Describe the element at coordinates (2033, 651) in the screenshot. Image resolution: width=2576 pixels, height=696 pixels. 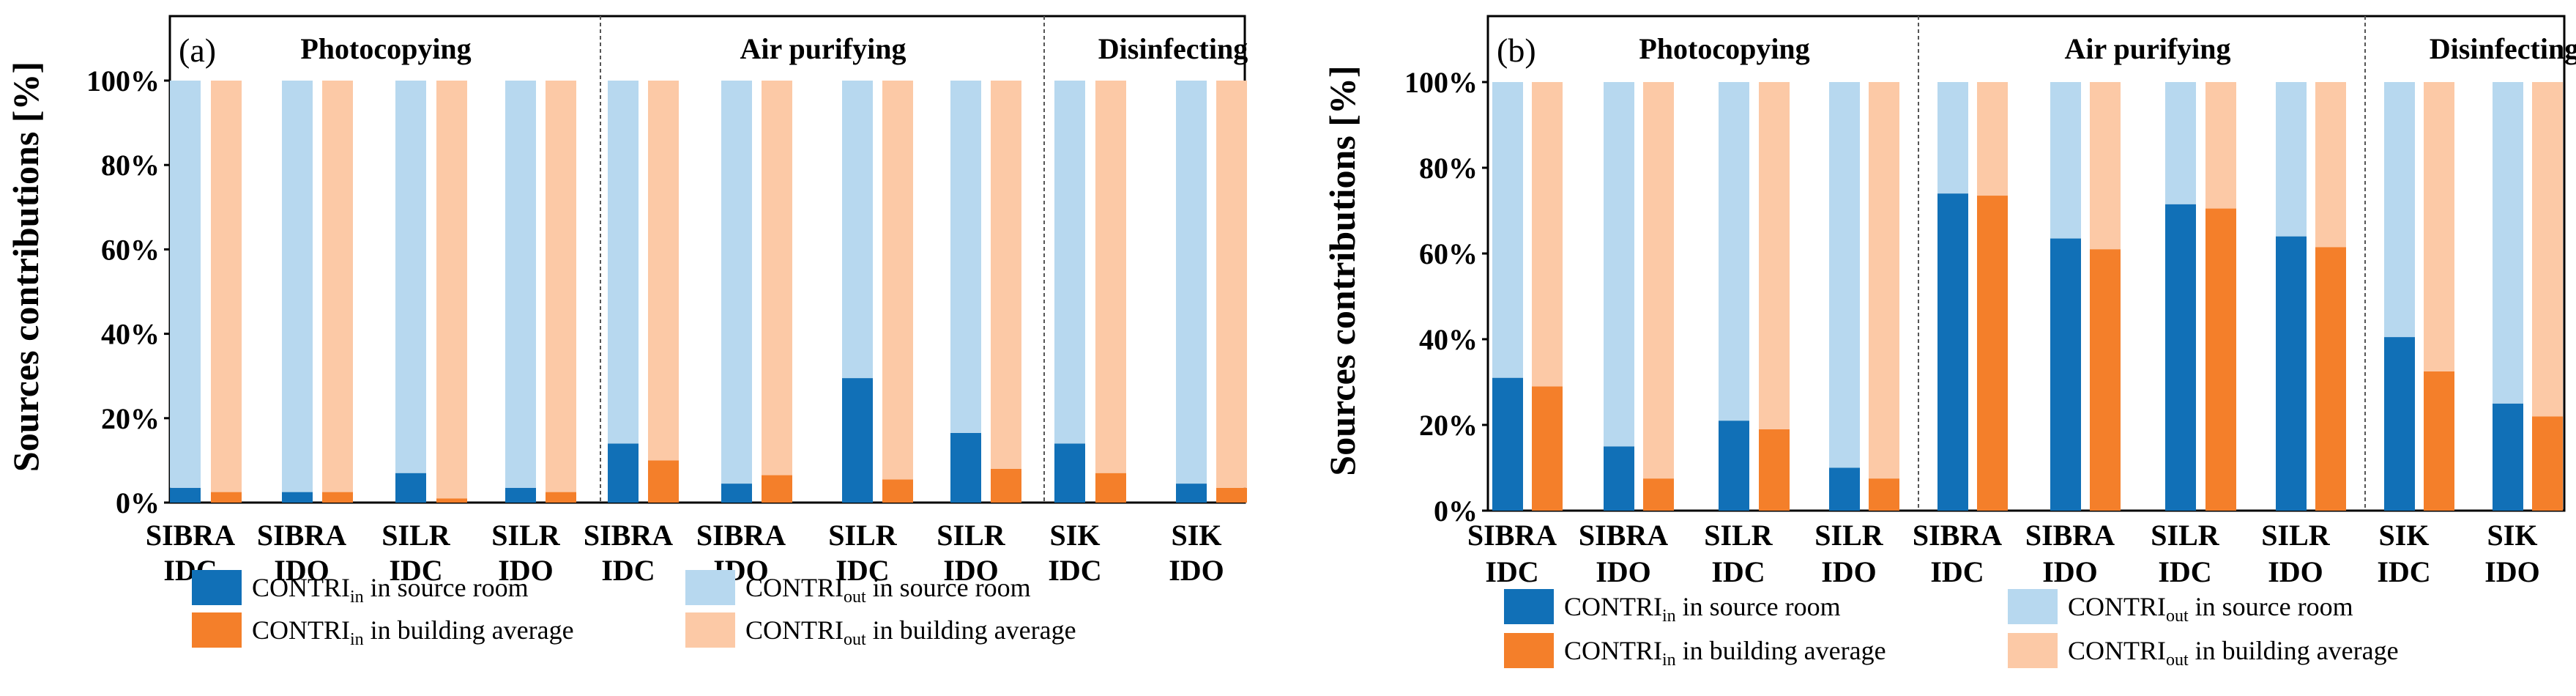
I see `legend-swatch-out-building` at that location.